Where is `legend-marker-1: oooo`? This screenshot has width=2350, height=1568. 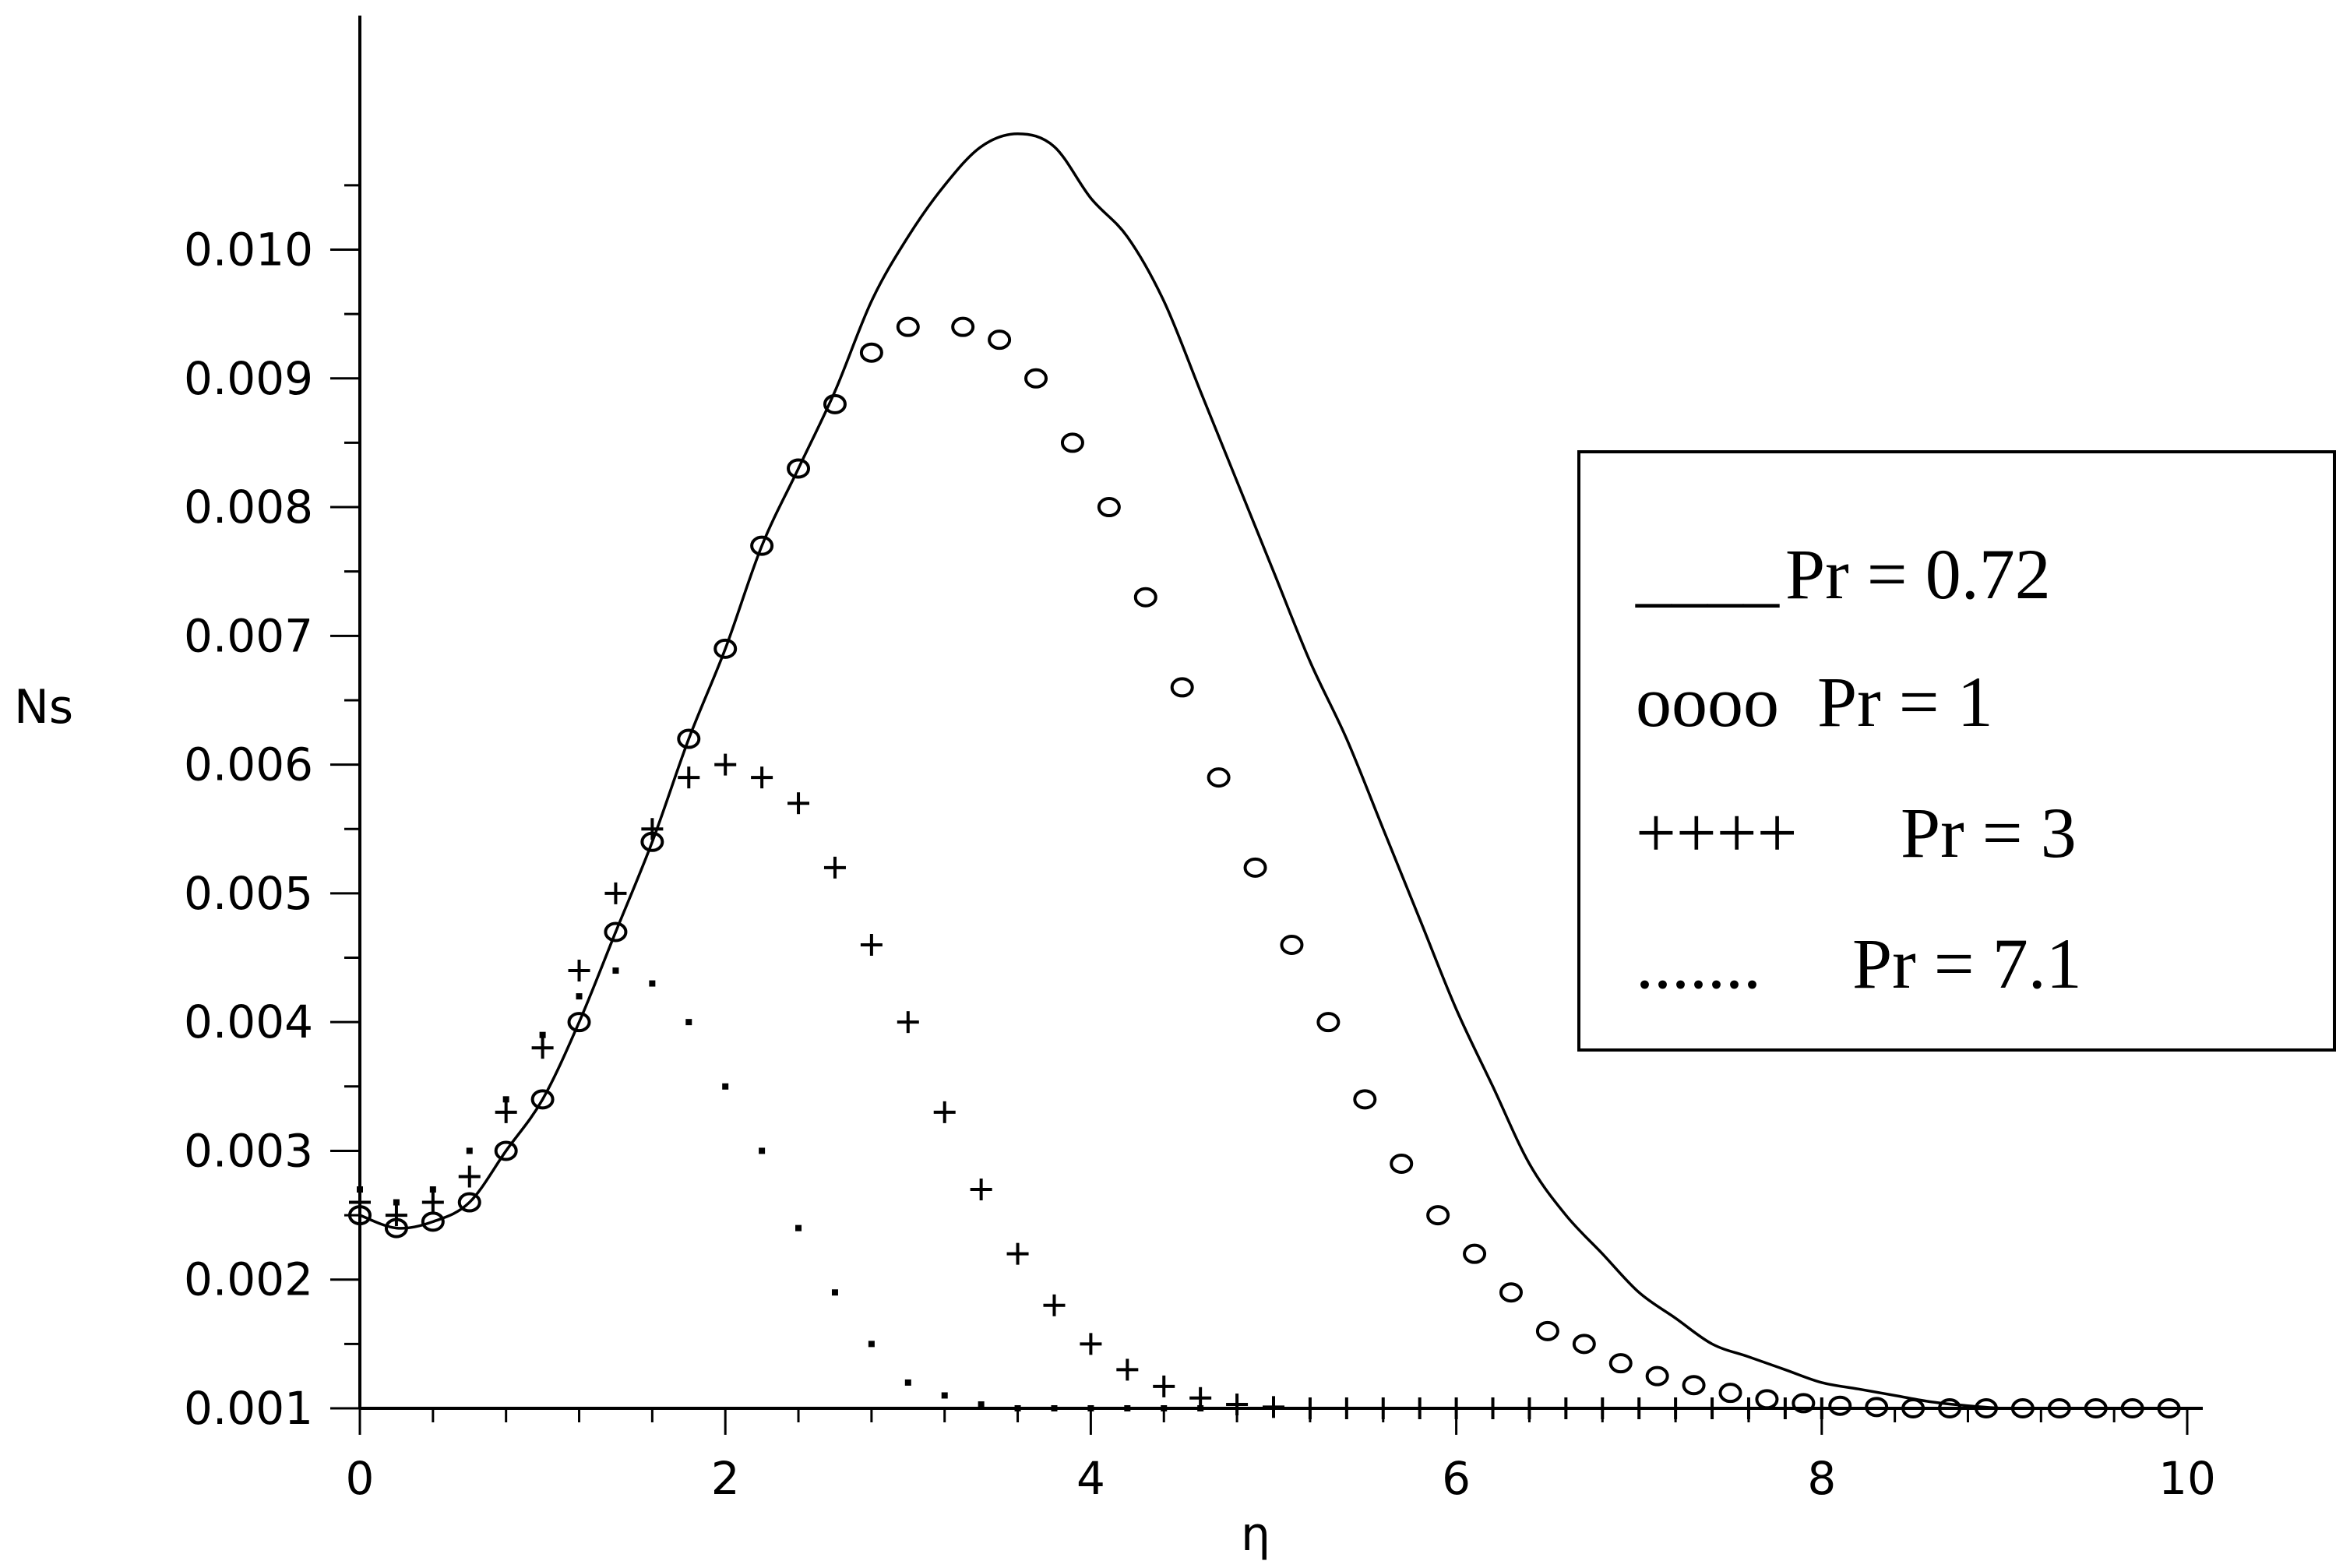
legend-marker-1: oooo is located at coordinates (1707, 702).